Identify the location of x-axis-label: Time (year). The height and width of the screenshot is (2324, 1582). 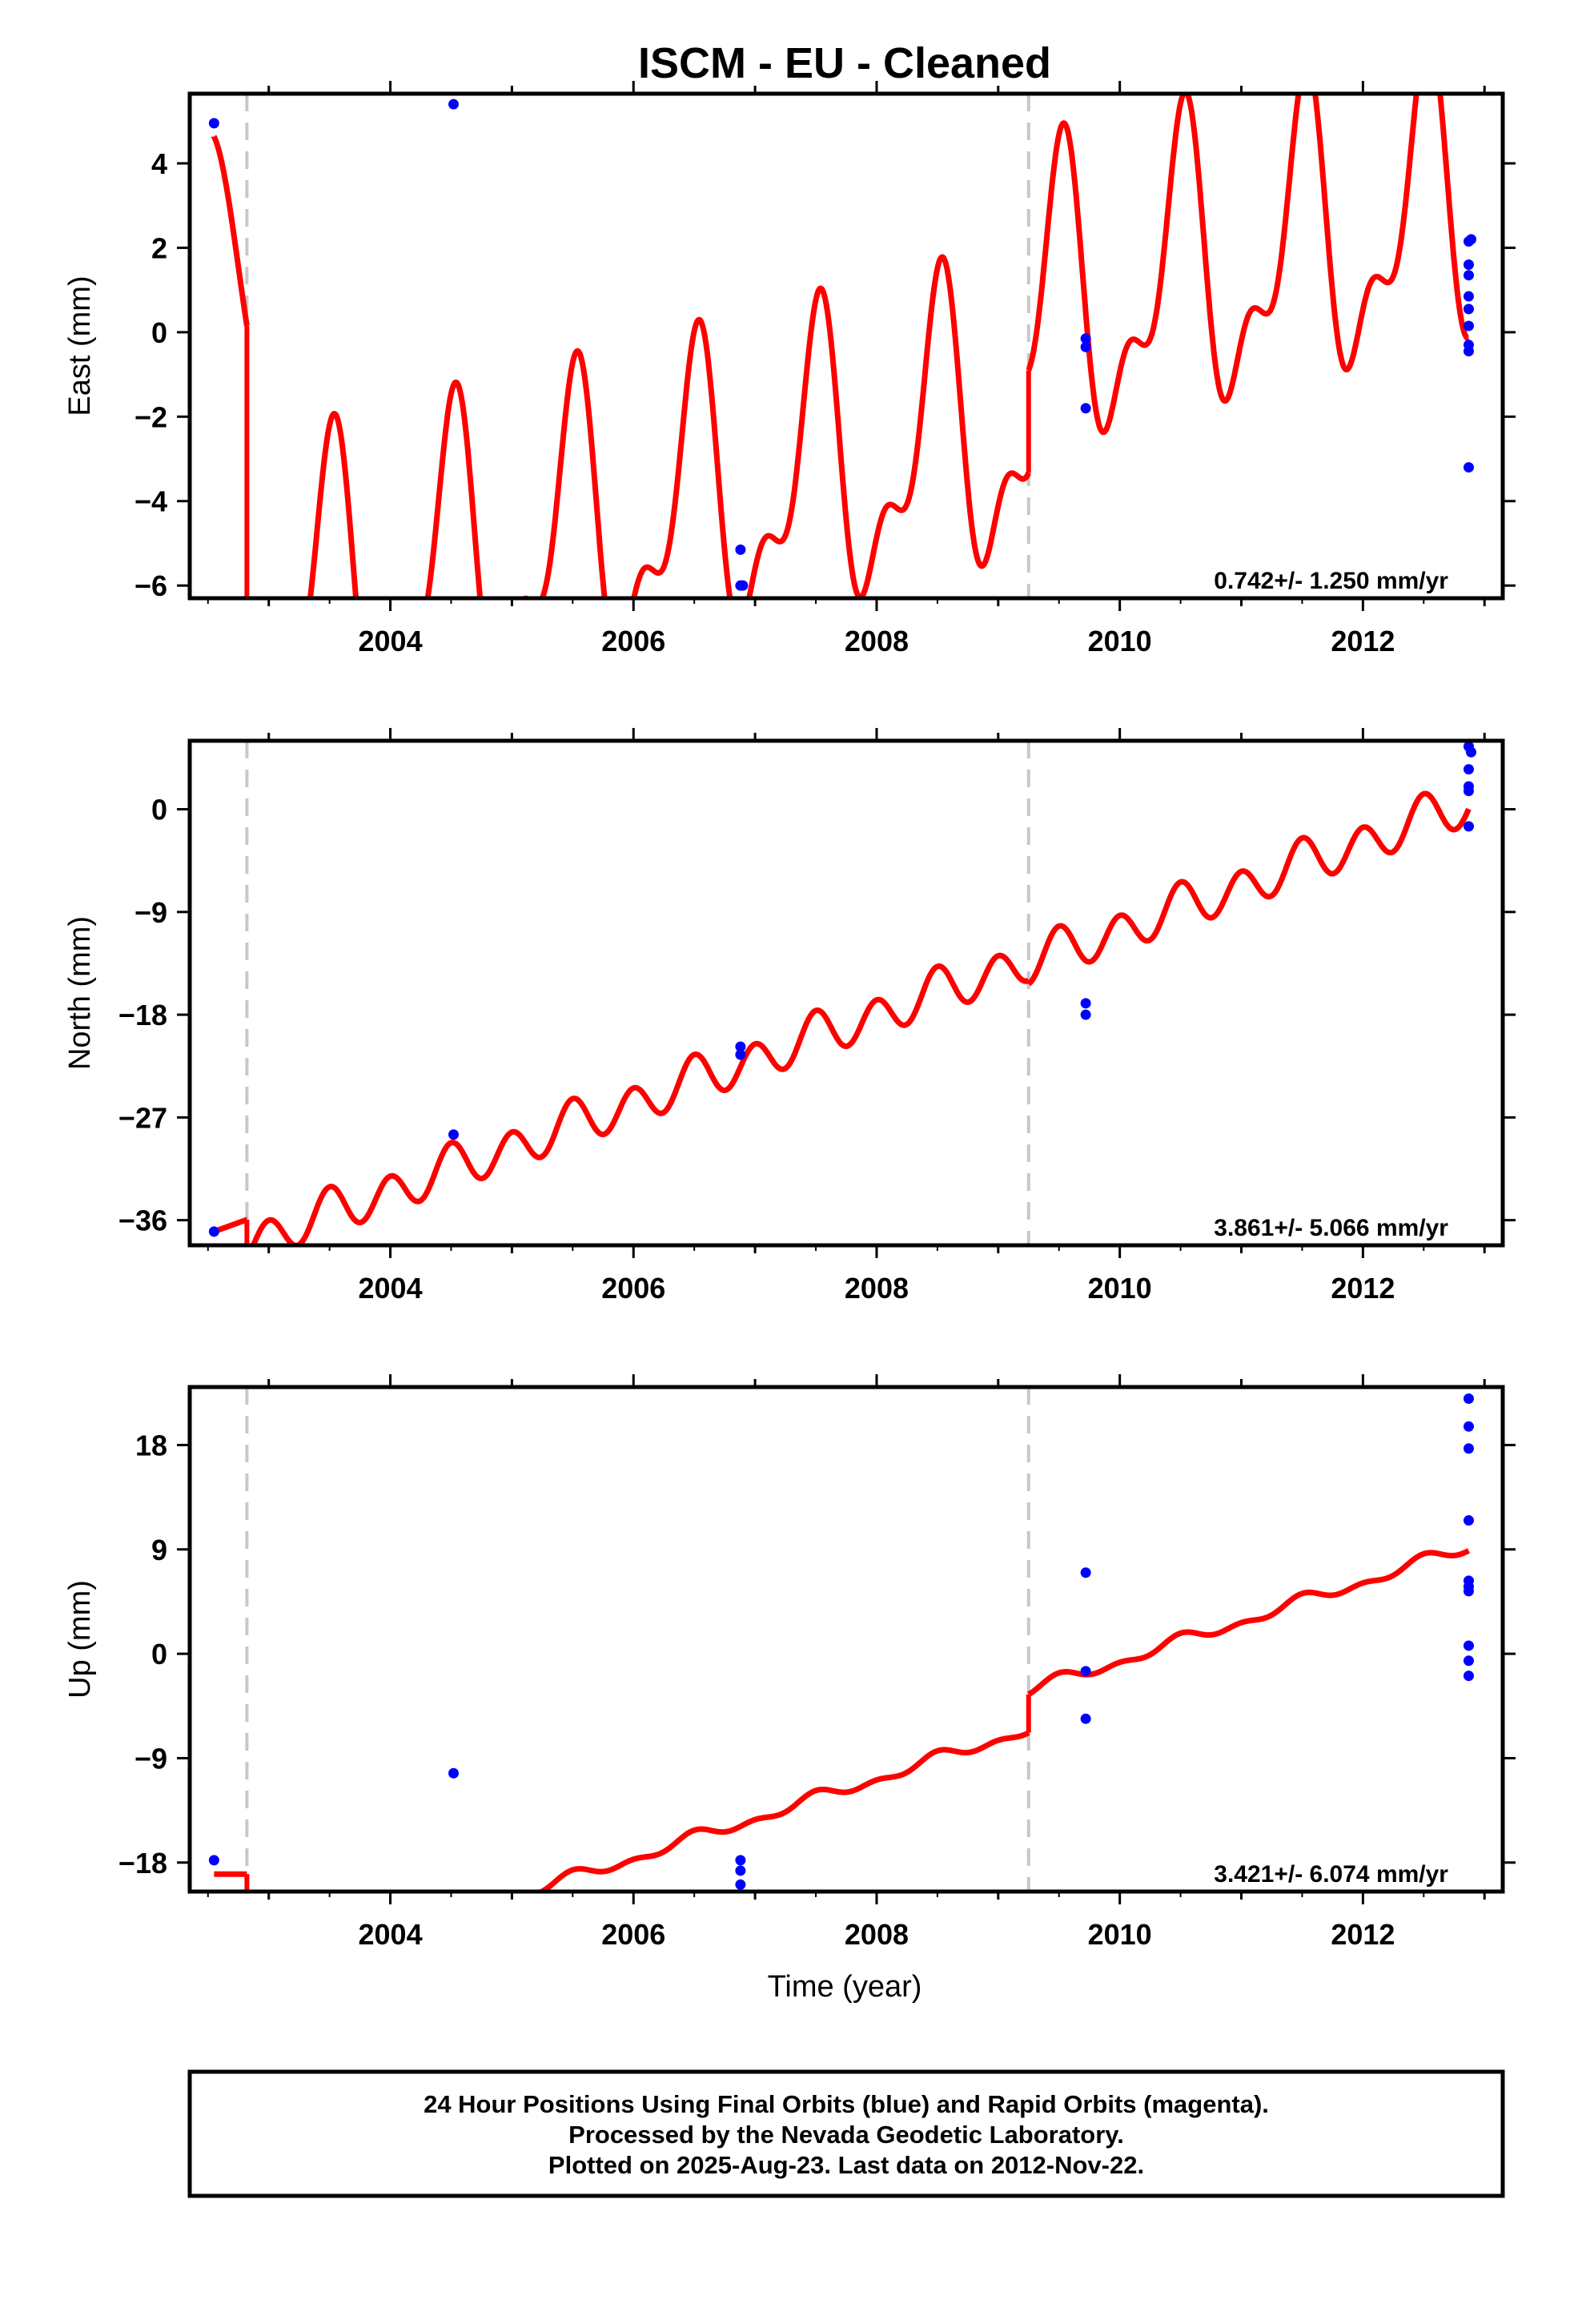
(845, 1987).